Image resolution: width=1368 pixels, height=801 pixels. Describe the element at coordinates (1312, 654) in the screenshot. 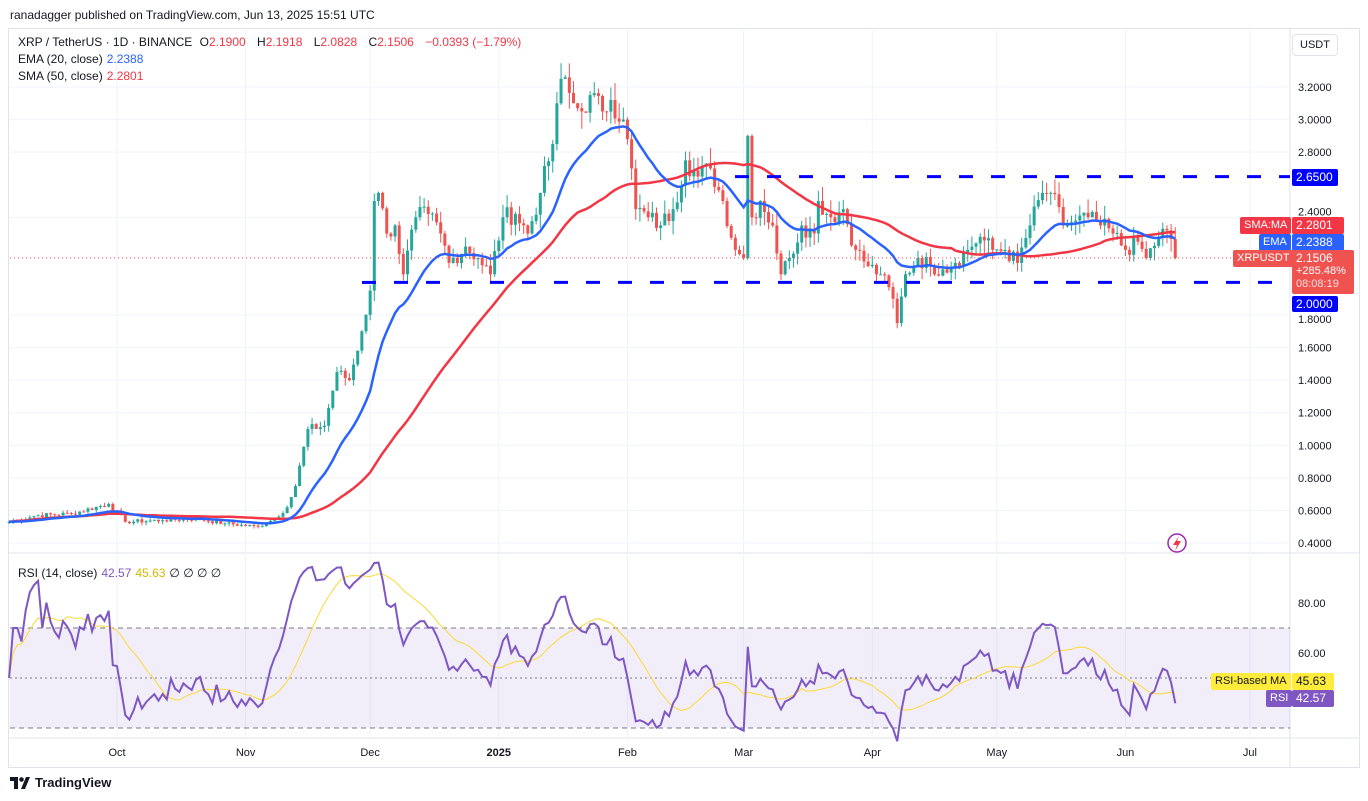

I see `rsi-tick-label: 60.00` at that location.